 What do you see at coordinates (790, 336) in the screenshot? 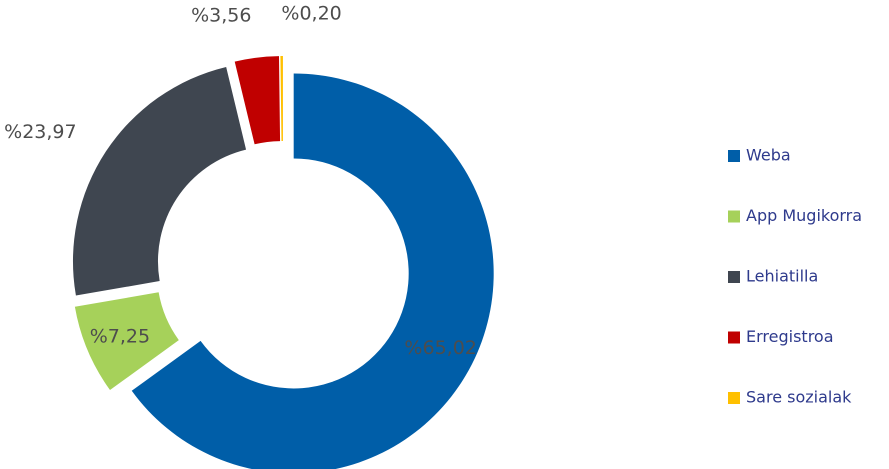
I see `legend-label: Erregistroa` at bounding box center [790, 336].